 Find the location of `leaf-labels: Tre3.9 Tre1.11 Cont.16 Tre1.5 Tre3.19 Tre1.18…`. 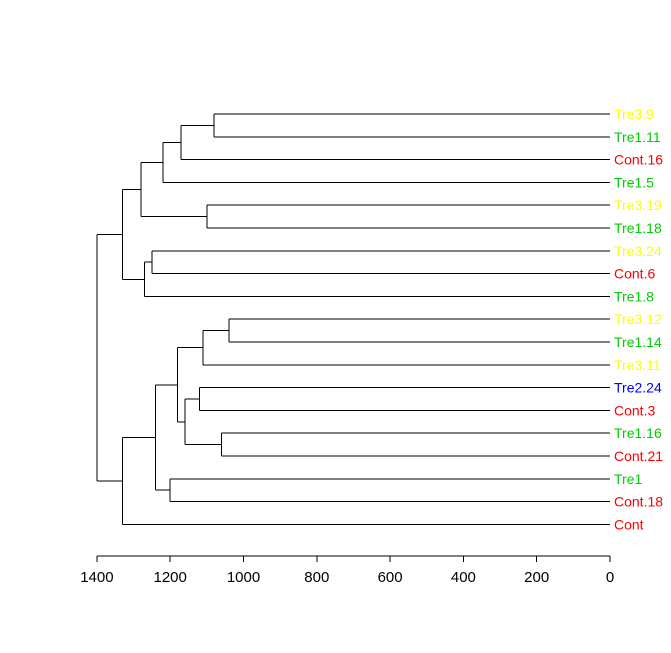

leaf-labels: Tre3.9 Tre1.11 Cont.16 Tre1.5 Tre3.19 Tre1.18… is located at coordinates (638, 319).